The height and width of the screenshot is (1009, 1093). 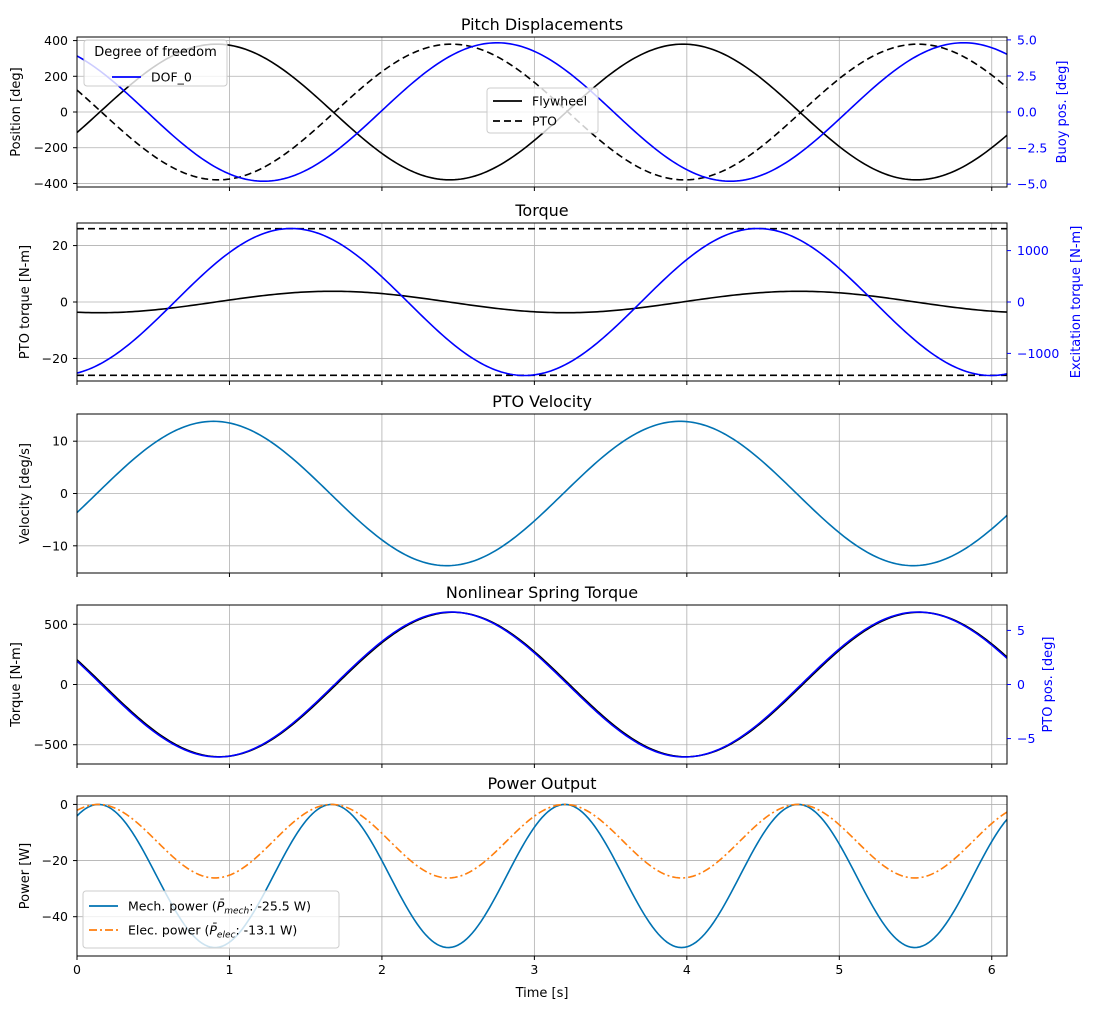 What do you see at coordinates (51, 147) in the screenshot?
I see `y-tick-label: −200` at bounding box center [51, 147].